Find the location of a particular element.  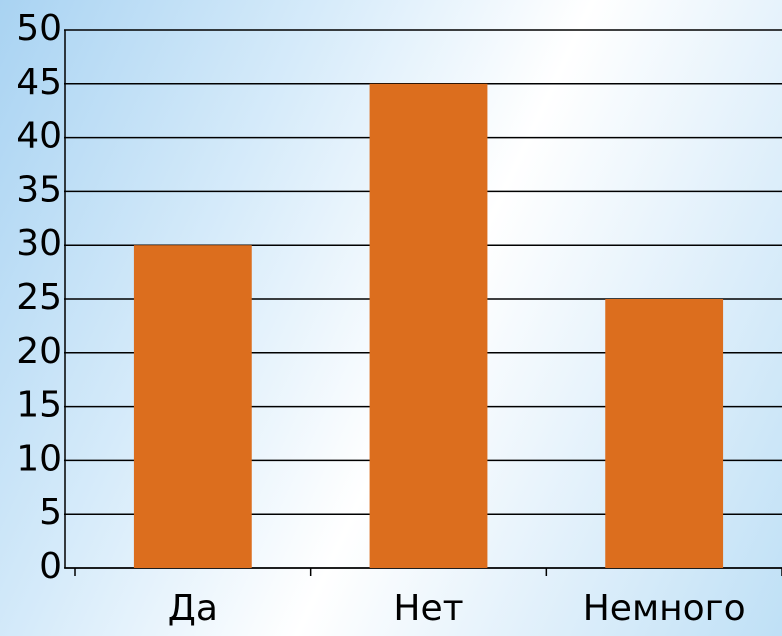

y-tick-label: 25 is located at coordinates (39, 297).